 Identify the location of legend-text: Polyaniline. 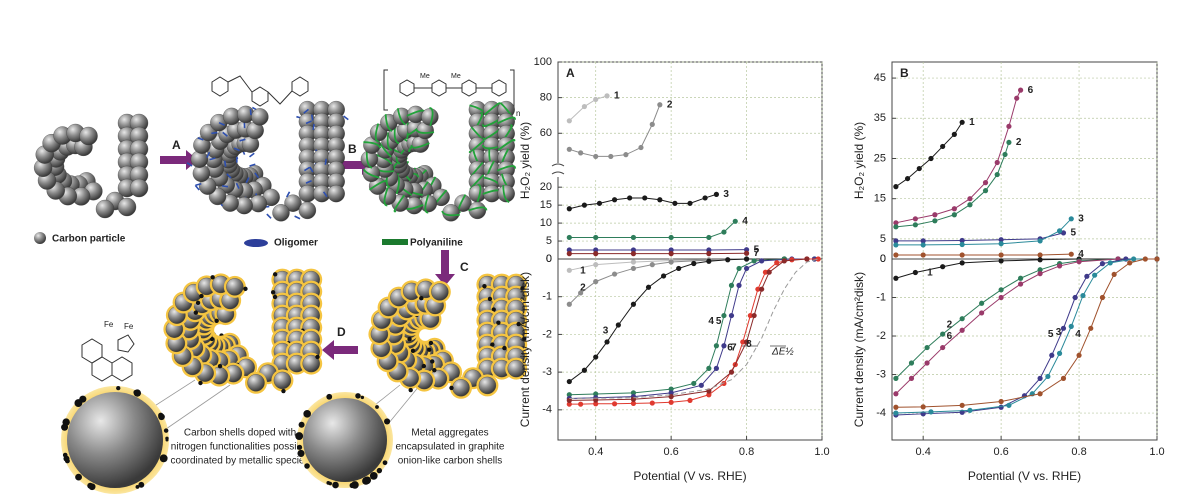
(436, 243).